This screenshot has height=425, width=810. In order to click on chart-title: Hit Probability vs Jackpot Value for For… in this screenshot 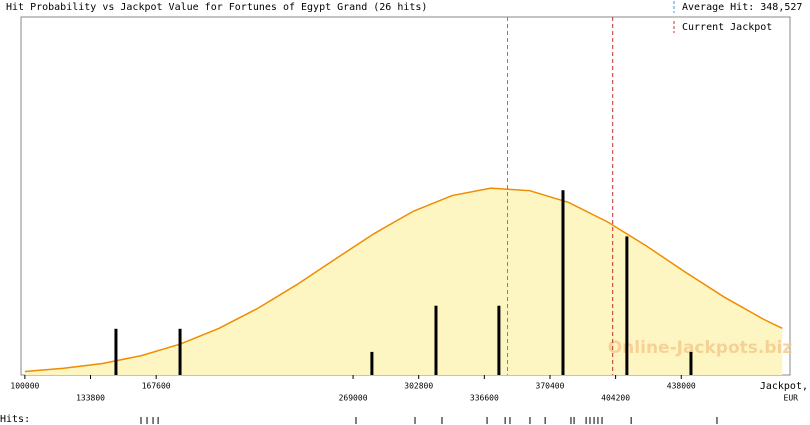, I will do `click(216, 7)`.